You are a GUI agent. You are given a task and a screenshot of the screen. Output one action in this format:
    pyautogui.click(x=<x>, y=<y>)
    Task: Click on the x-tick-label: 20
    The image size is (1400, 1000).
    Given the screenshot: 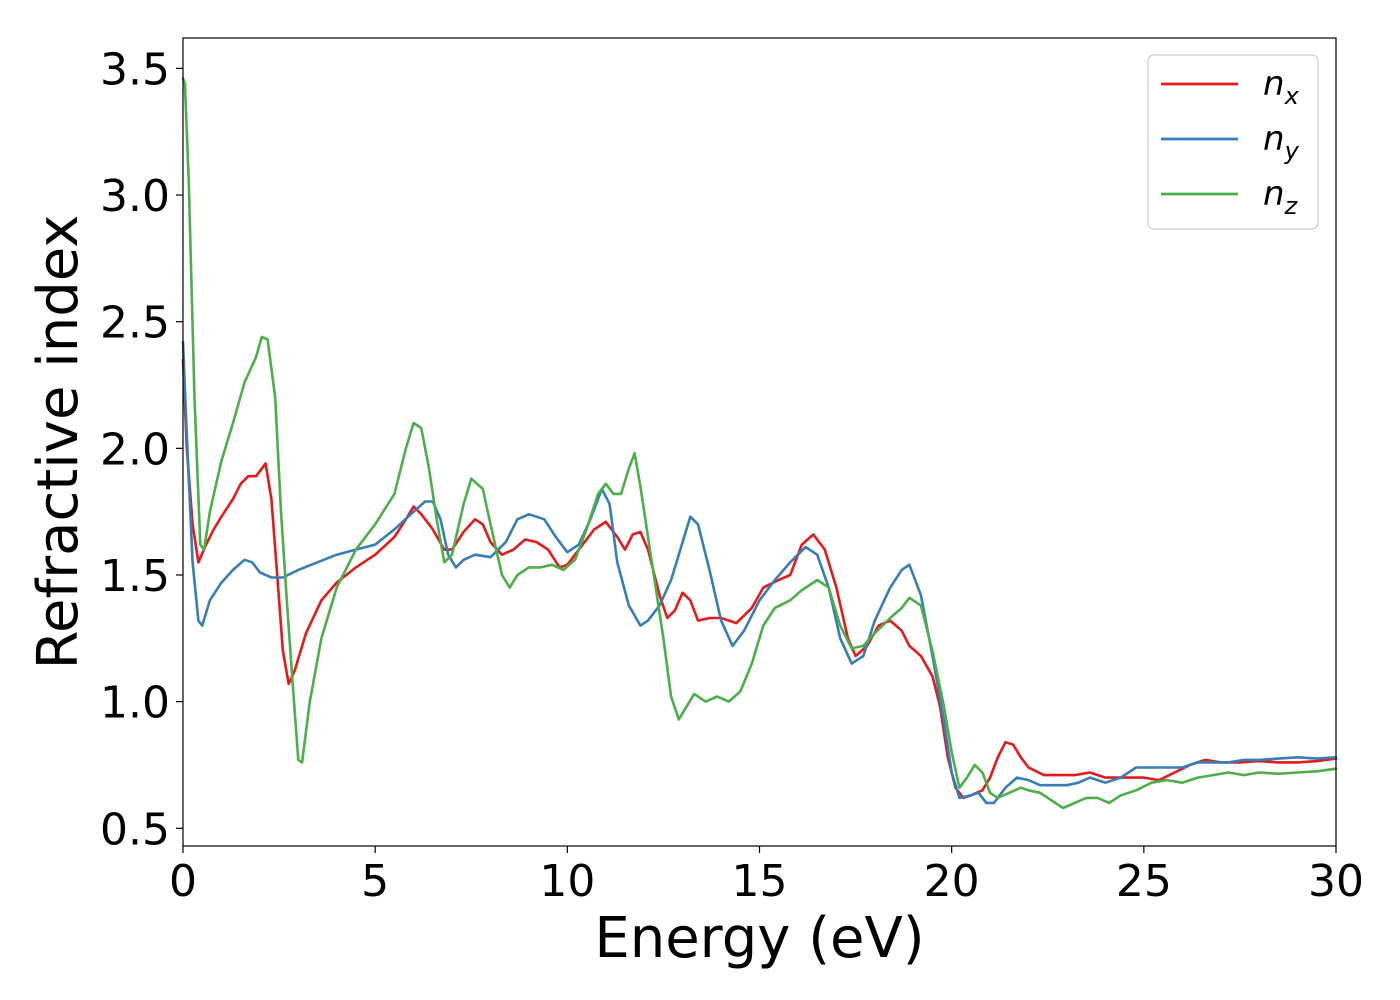 What is the action you would take?
    pyautogui.click(x=952, y=881)
    